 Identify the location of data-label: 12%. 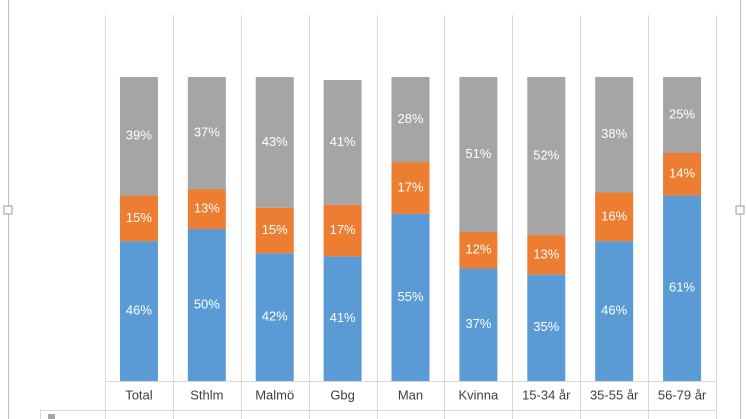
(478, 249).